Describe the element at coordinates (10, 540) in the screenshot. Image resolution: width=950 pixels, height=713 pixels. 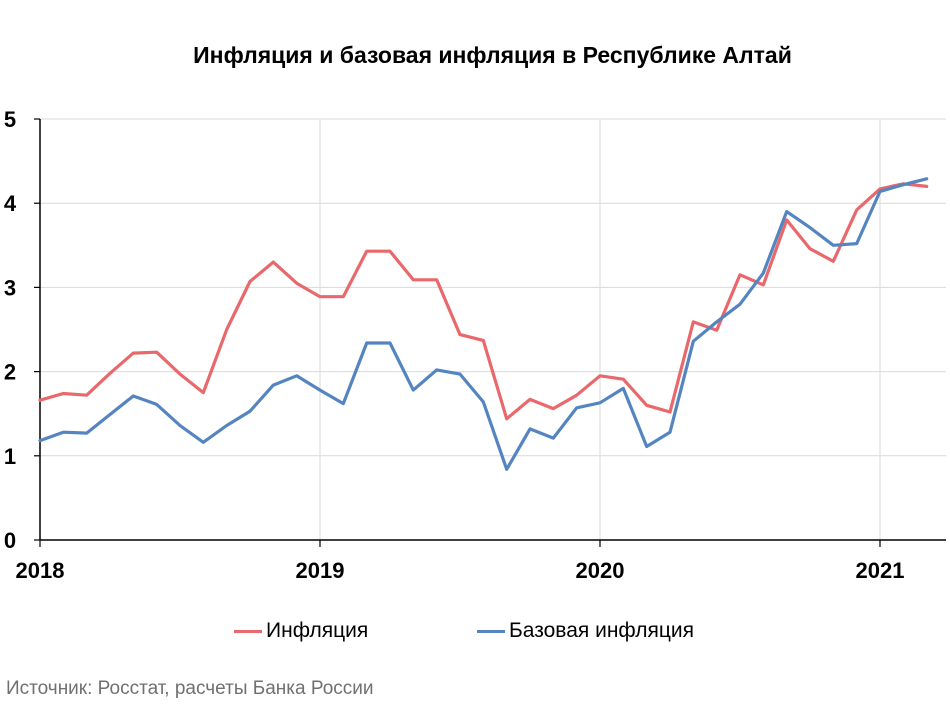
I see `y-tick-label: 0` at that location.